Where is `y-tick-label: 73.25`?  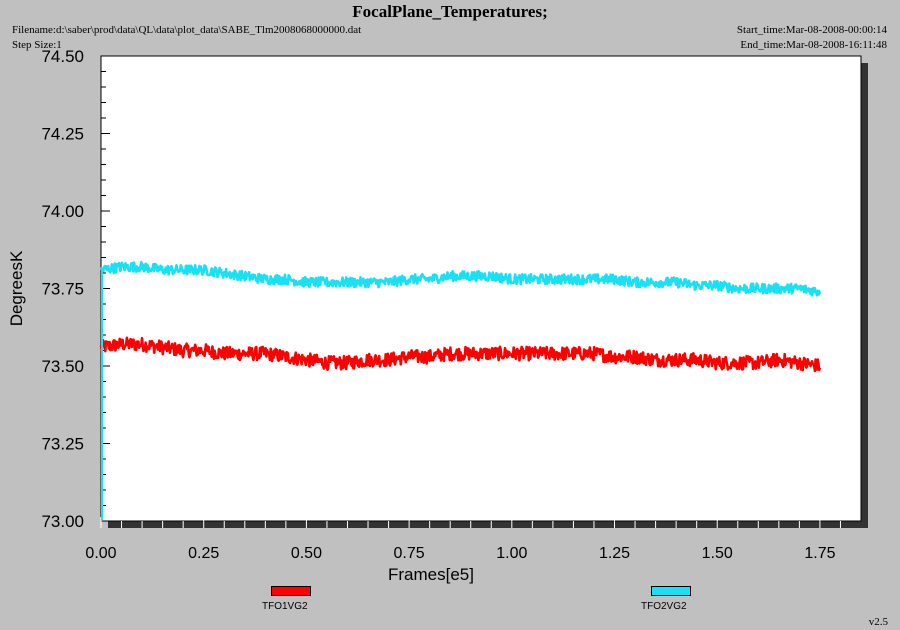 y-tick-label: 73.25 is located at coordinates (62, 444).